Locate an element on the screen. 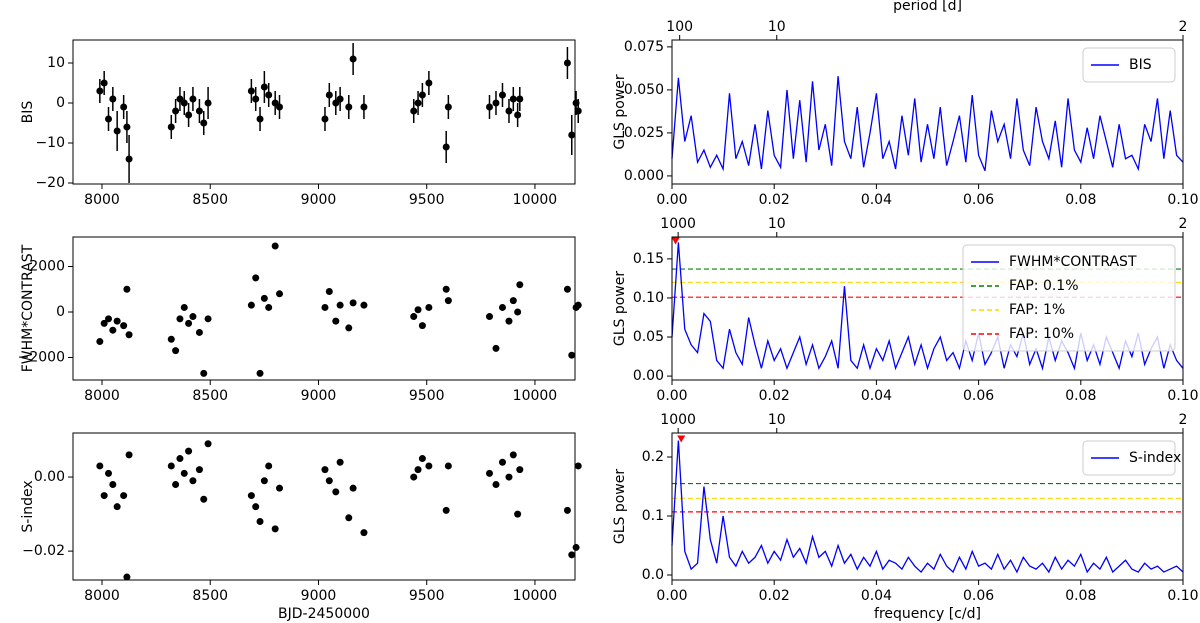 This screenshot has height=623, width=1200. y-tick-label: 0.000 is located at coordinates (644, 176).